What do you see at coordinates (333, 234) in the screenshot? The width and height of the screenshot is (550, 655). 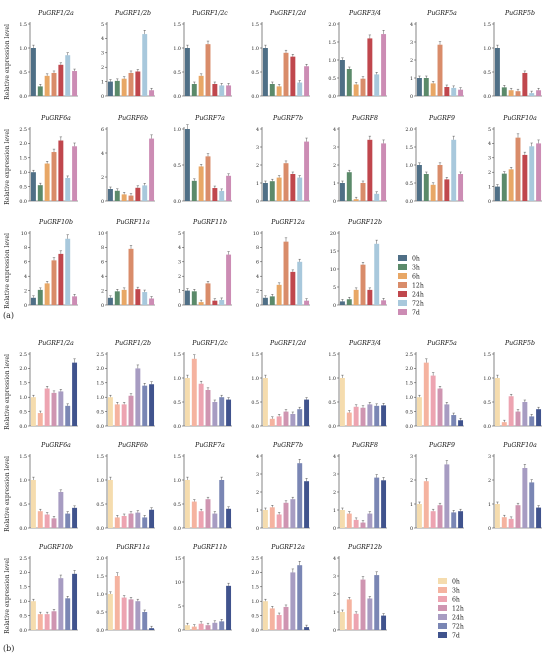 I see `y-tick-label: 20` at bounding box center [333, 234].